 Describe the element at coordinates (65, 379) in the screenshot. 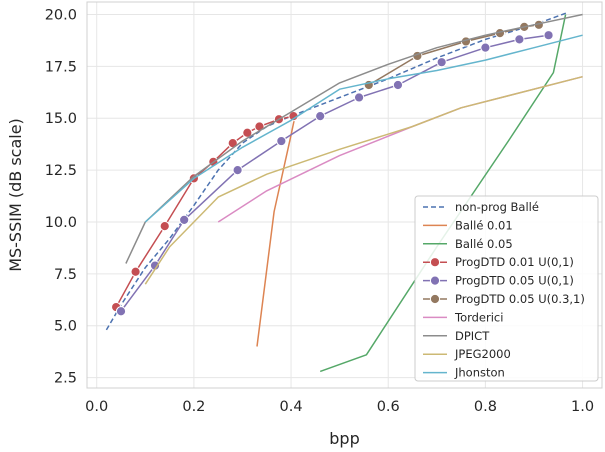

I see `y-tick-label: 2.5` at that location.